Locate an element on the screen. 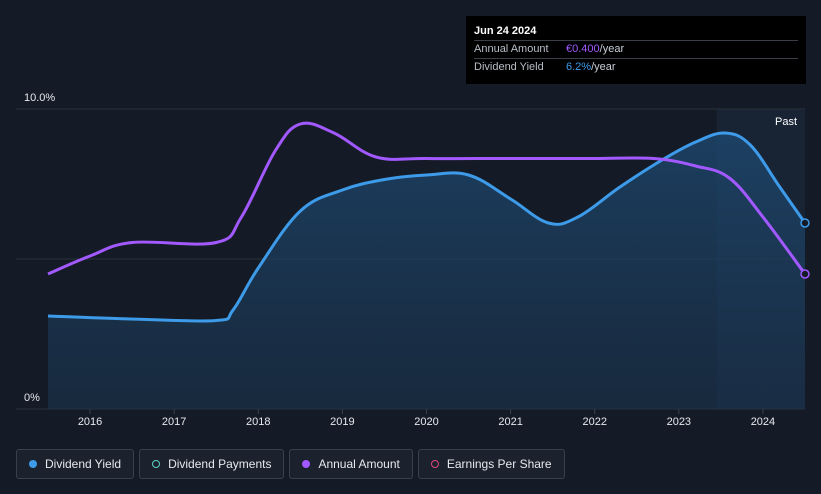 Image resolution: width=821 pixels, height=494 pixels. x-tick-label: 2019 is located at coordinates (342, 422).